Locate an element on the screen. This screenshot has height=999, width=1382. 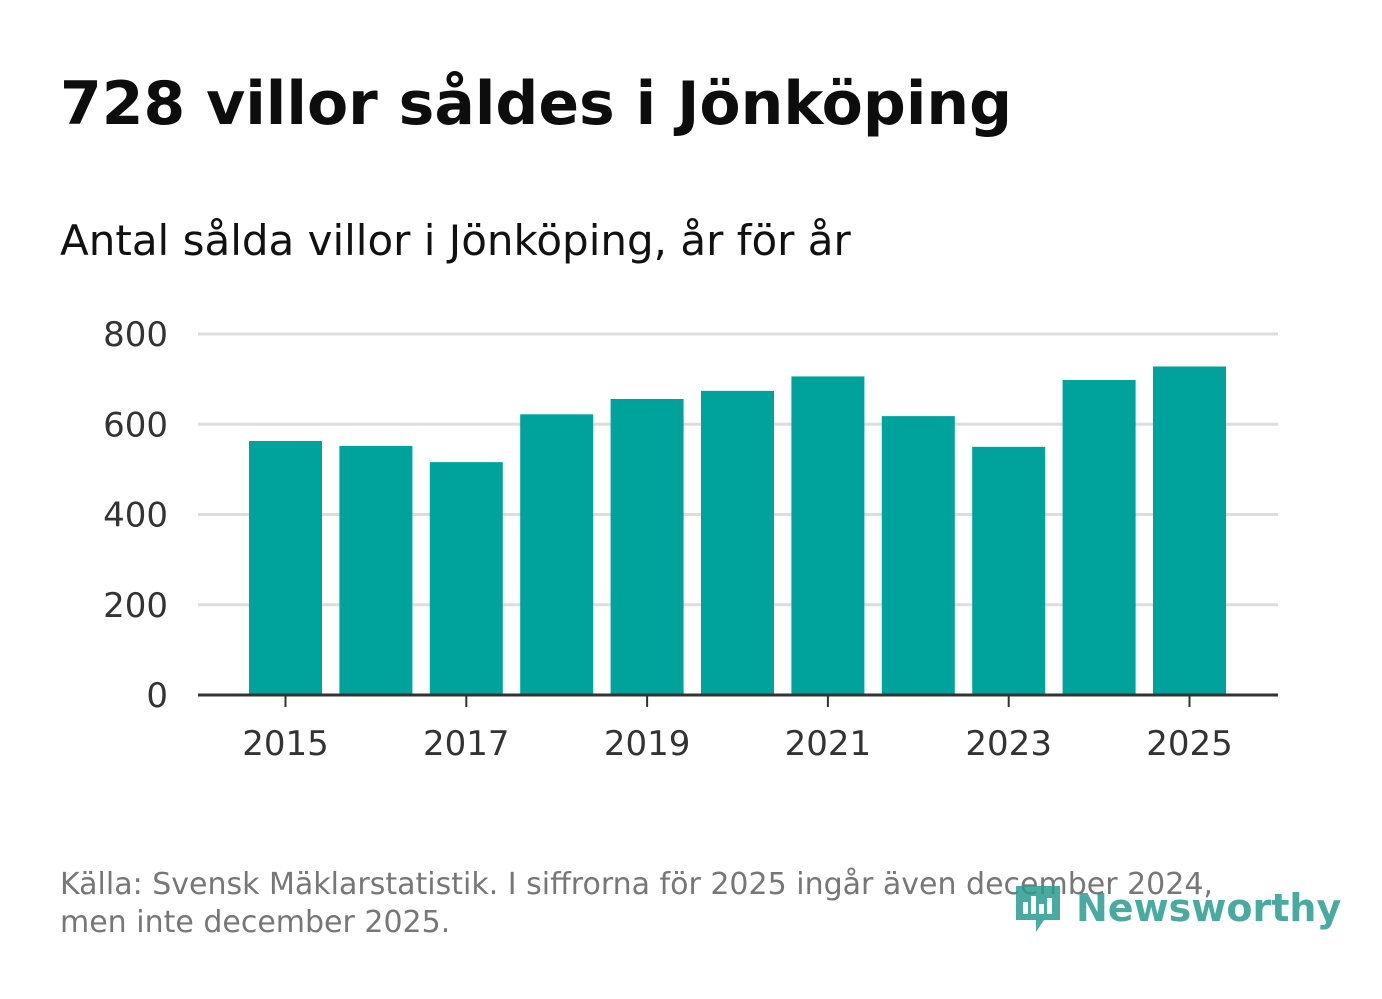
x-tick-label: 2023 is located at coordinates (1008, 744).